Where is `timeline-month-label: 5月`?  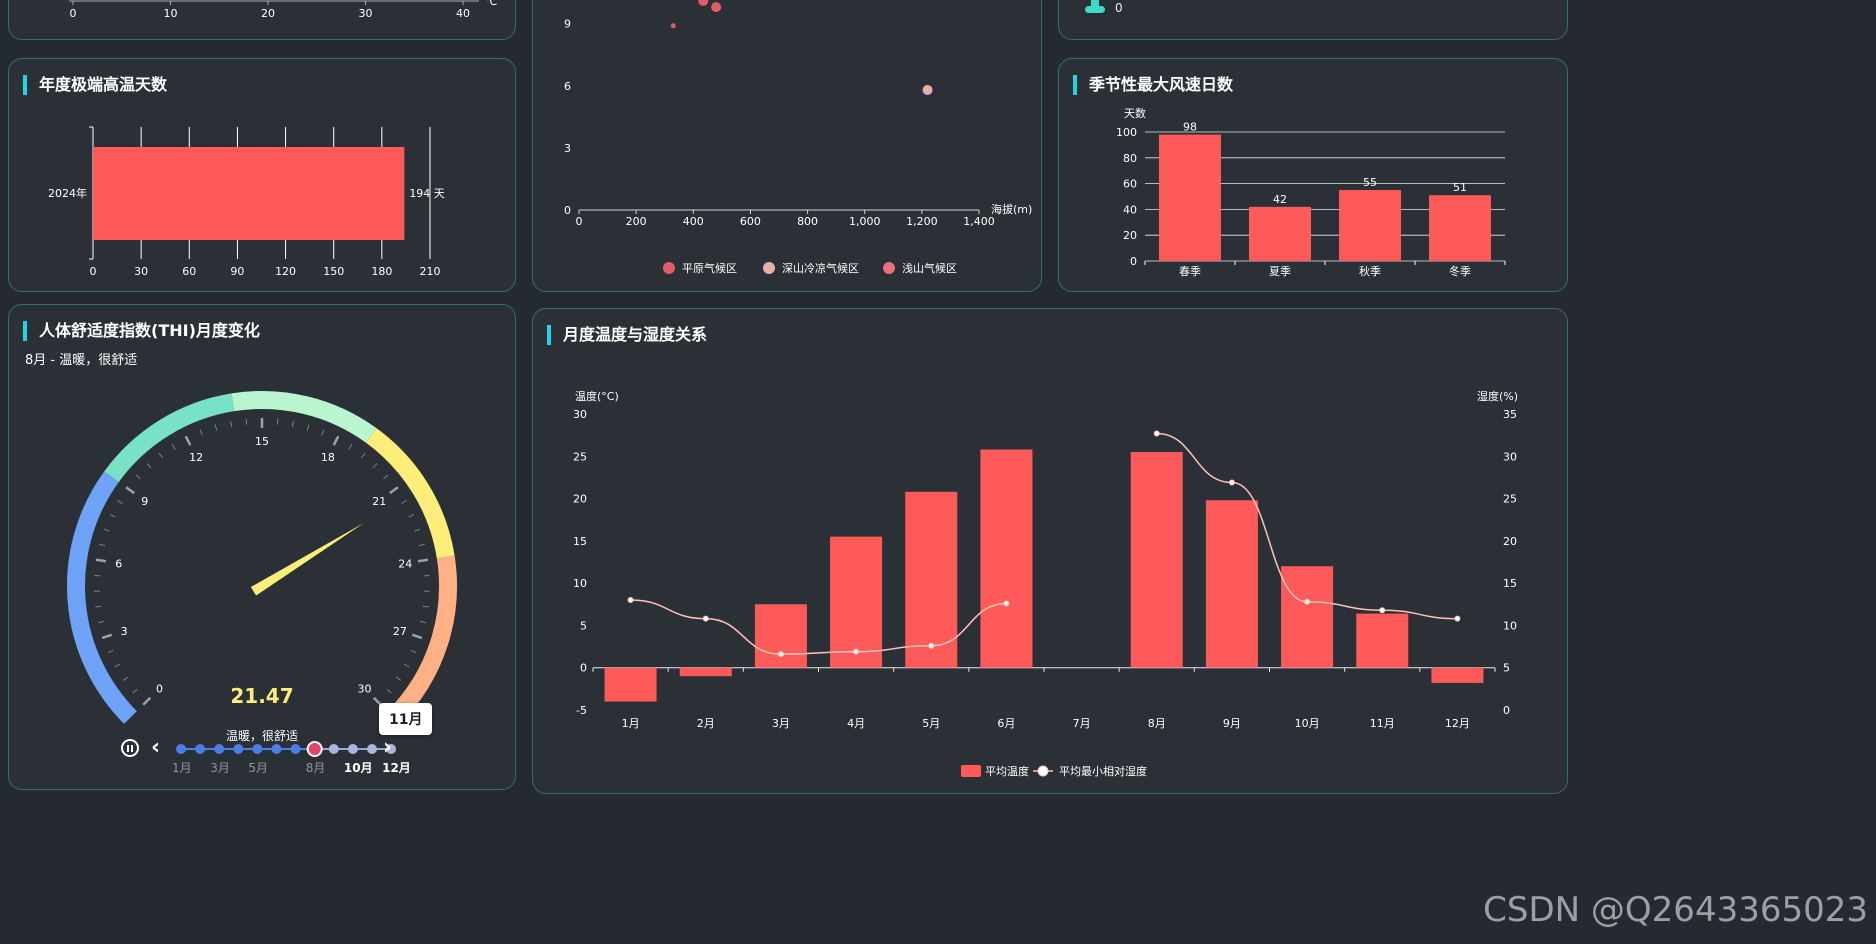 timeline-month-label: 5月 is located at coordinates (258, 768).